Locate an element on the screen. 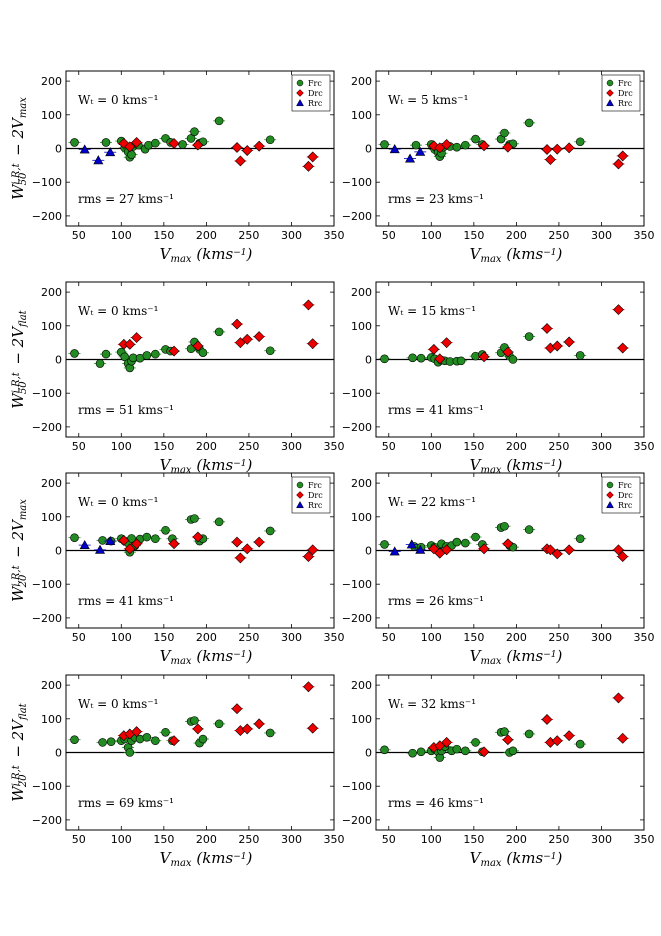  x-tick-label: 300 is located at coordinates (601, 637).